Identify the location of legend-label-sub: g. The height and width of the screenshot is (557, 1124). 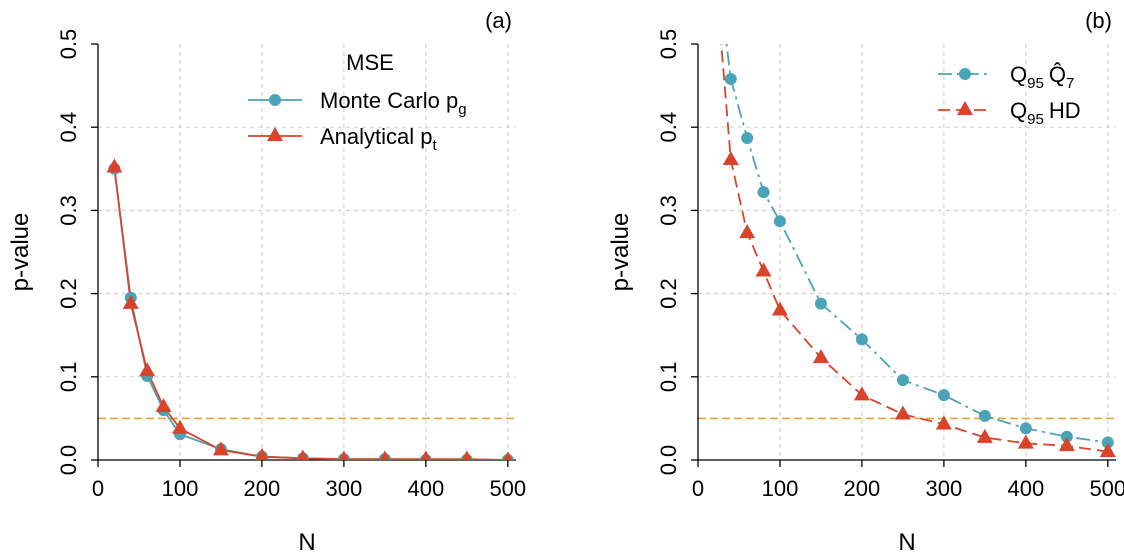
(462, 109).